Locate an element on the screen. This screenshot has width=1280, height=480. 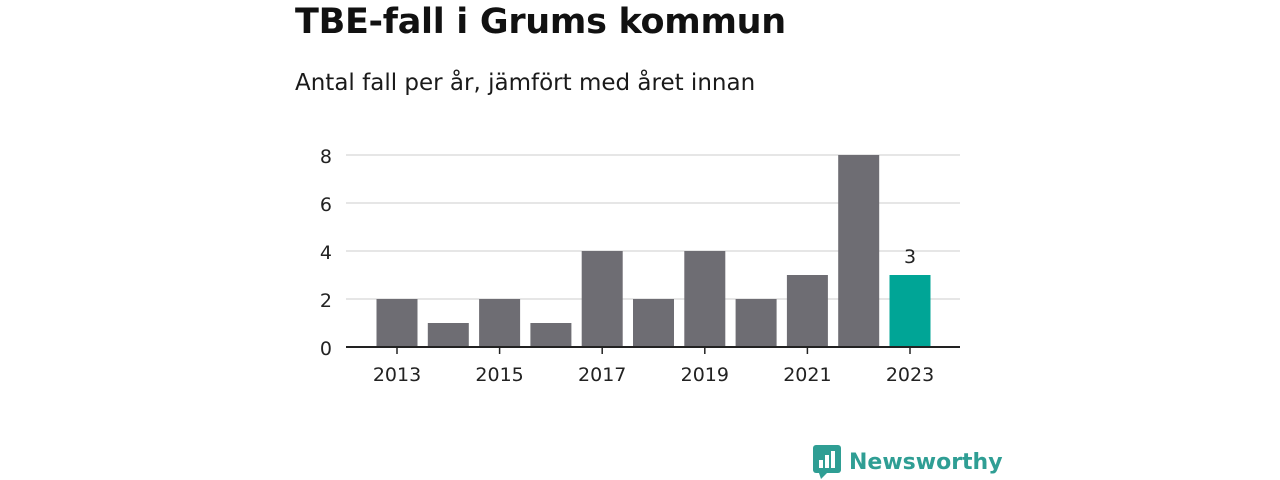
y-tick-label: 4 is located at coordinates (326, 253).